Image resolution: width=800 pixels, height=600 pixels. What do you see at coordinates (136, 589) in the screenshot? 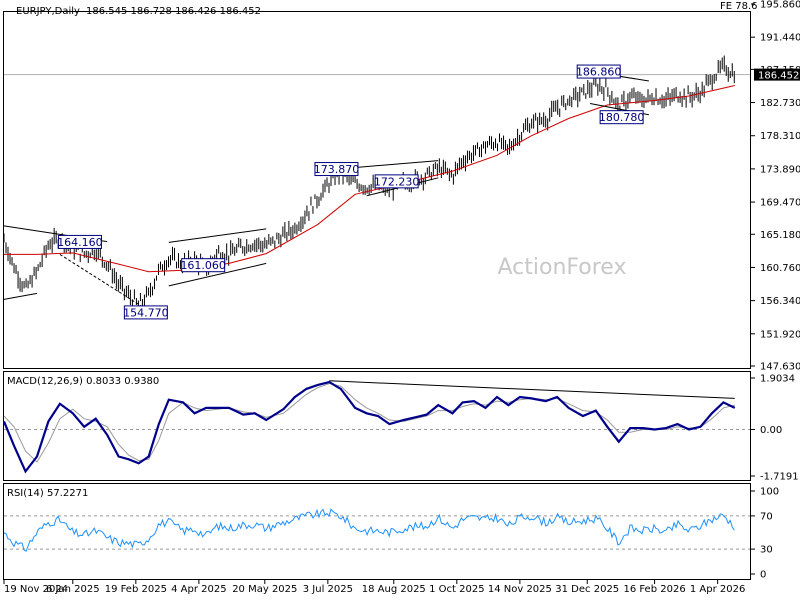
I see `x-tick-label: 19 Feb 2025` at bounding box center [136, 589].